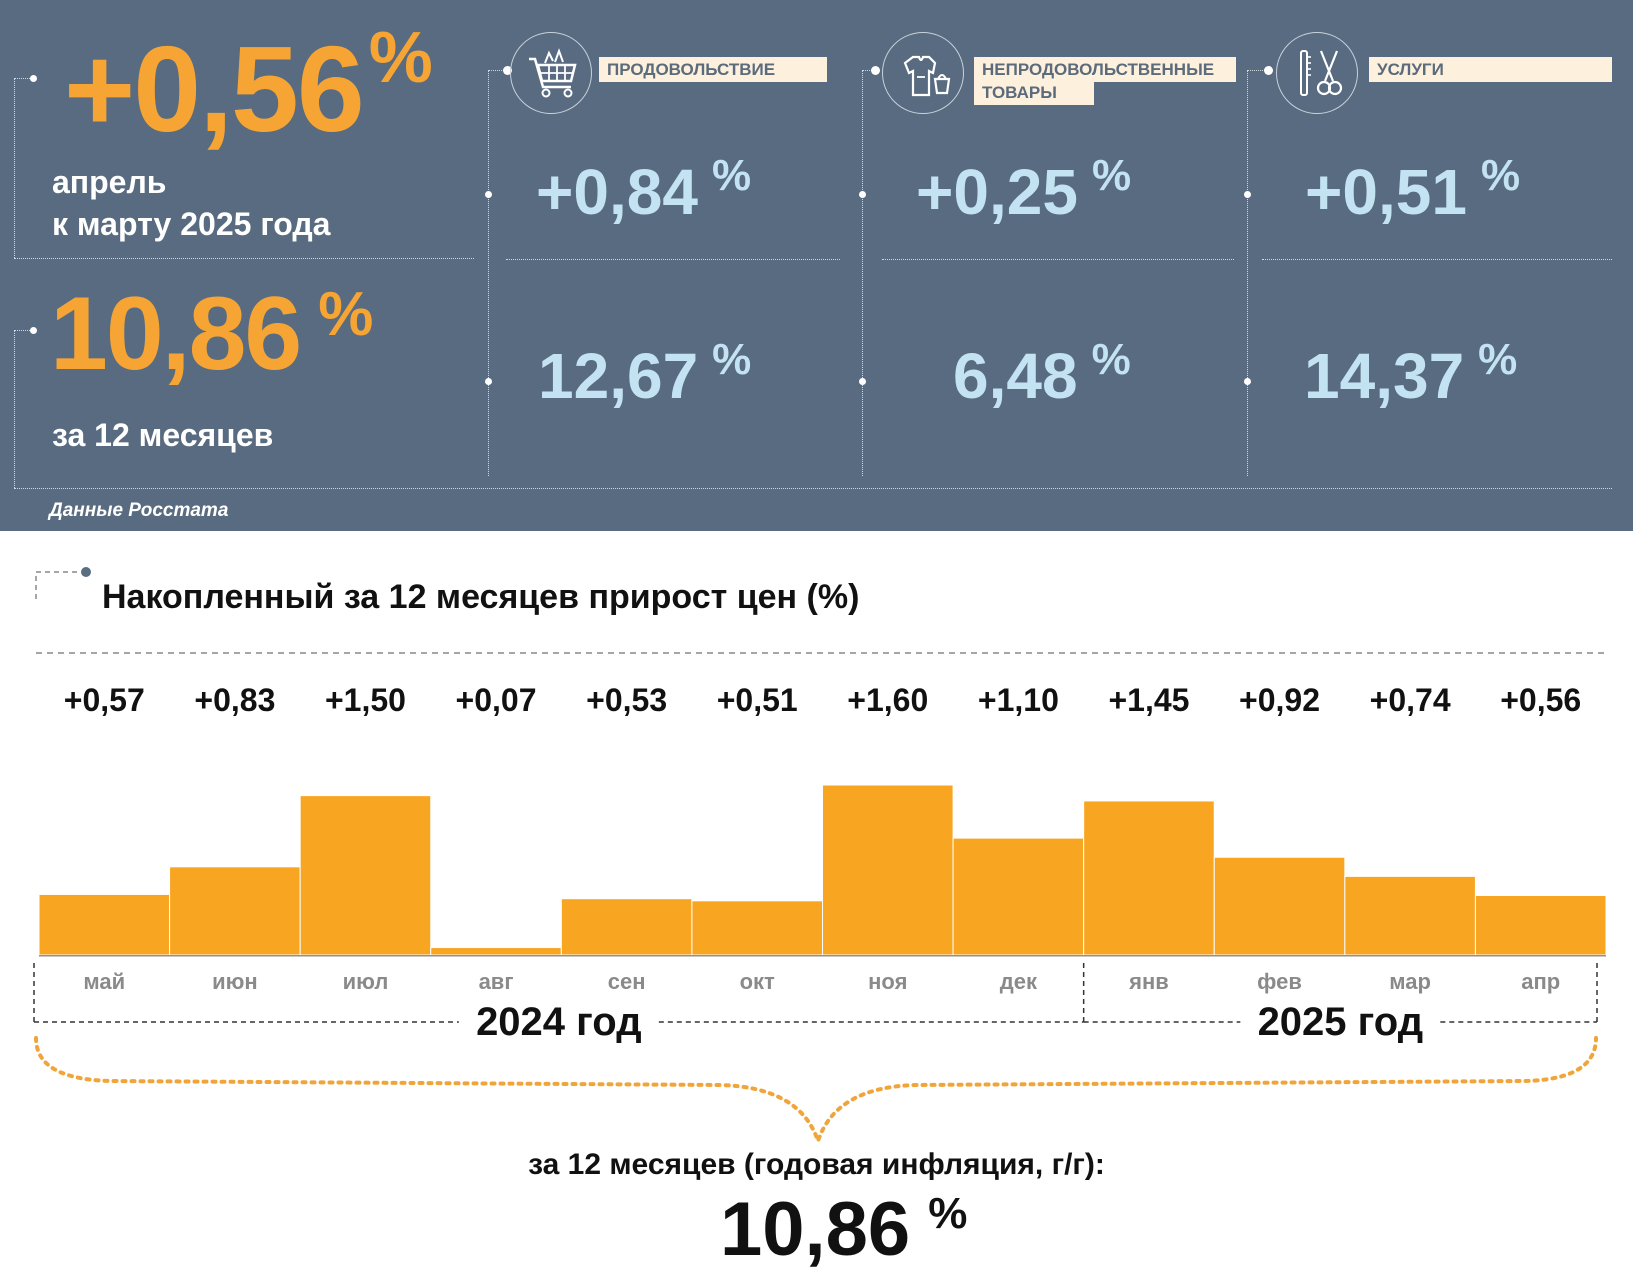 The height and width of the screenshot is (1285, 1633). Describe the element at coordinates (757, 700) in the screenshot. I see `value-label: +0,51` at that location.